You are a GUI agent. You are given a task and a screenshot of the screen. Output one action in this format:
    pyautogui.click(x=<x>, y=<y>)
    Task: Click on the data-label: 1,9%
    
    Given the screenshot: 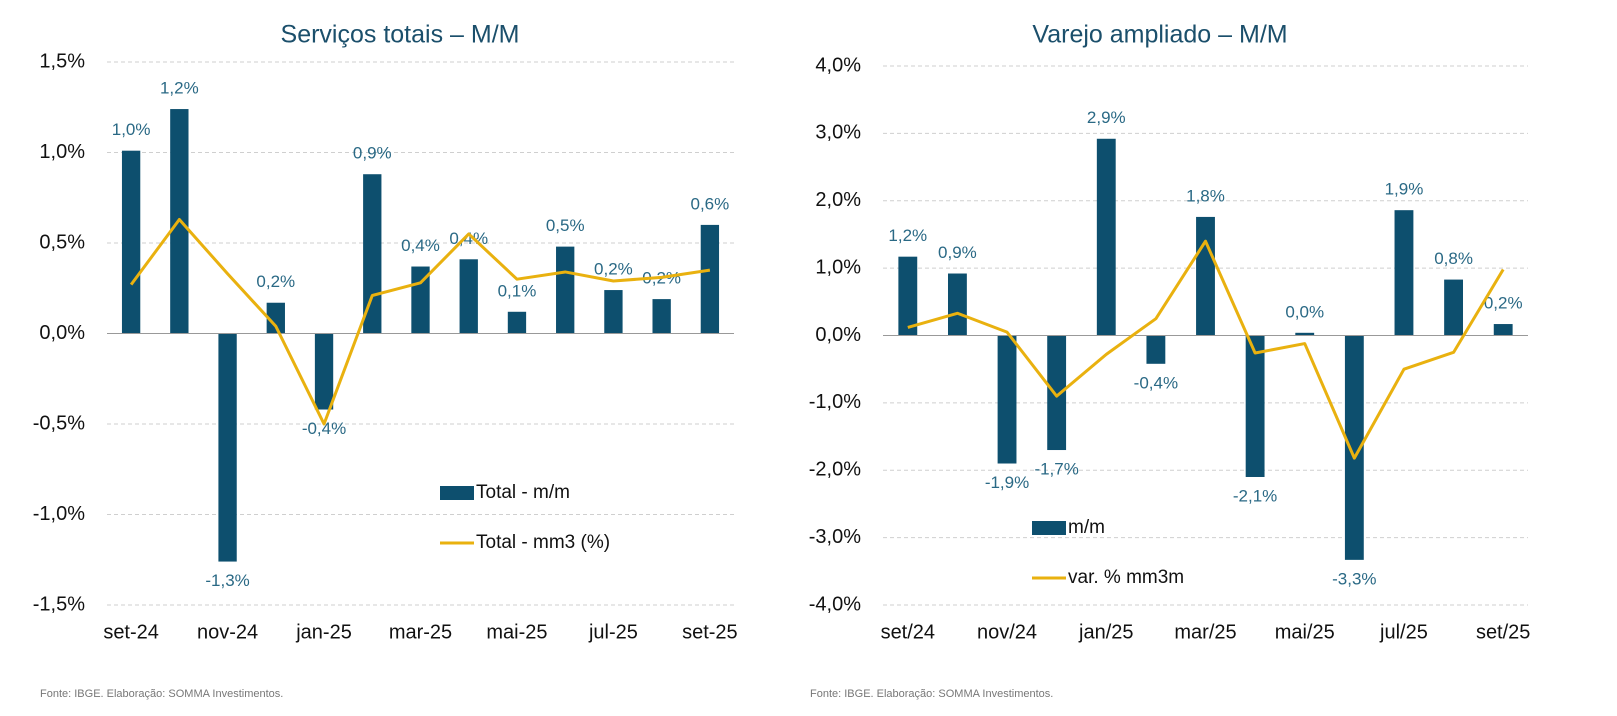 What is the action you would take?
    pyautogui.click(x=1404, y=189)
    